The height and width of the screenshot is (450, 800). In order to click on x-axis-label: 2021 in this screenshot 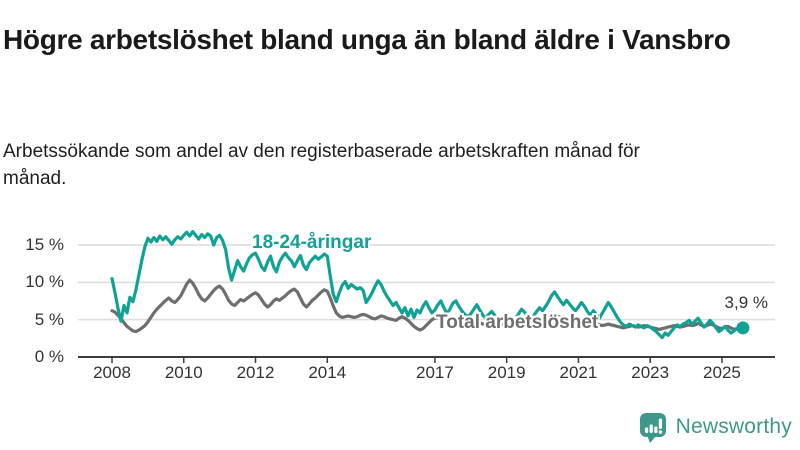, I will do `click(578, 372)`.